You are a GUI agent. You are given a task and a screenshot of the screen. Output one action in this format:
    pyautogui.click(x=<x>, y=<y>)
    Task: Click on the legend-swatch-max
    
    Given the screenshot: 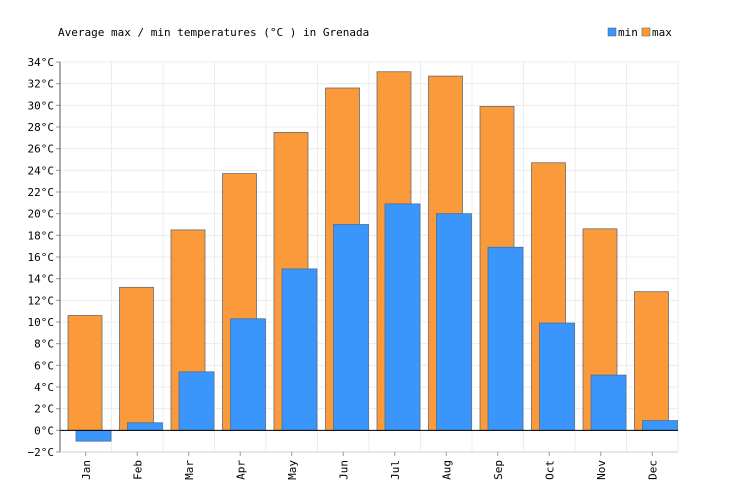 What is the action you would take?
    pyautogui.click(x=646, y=32)
    